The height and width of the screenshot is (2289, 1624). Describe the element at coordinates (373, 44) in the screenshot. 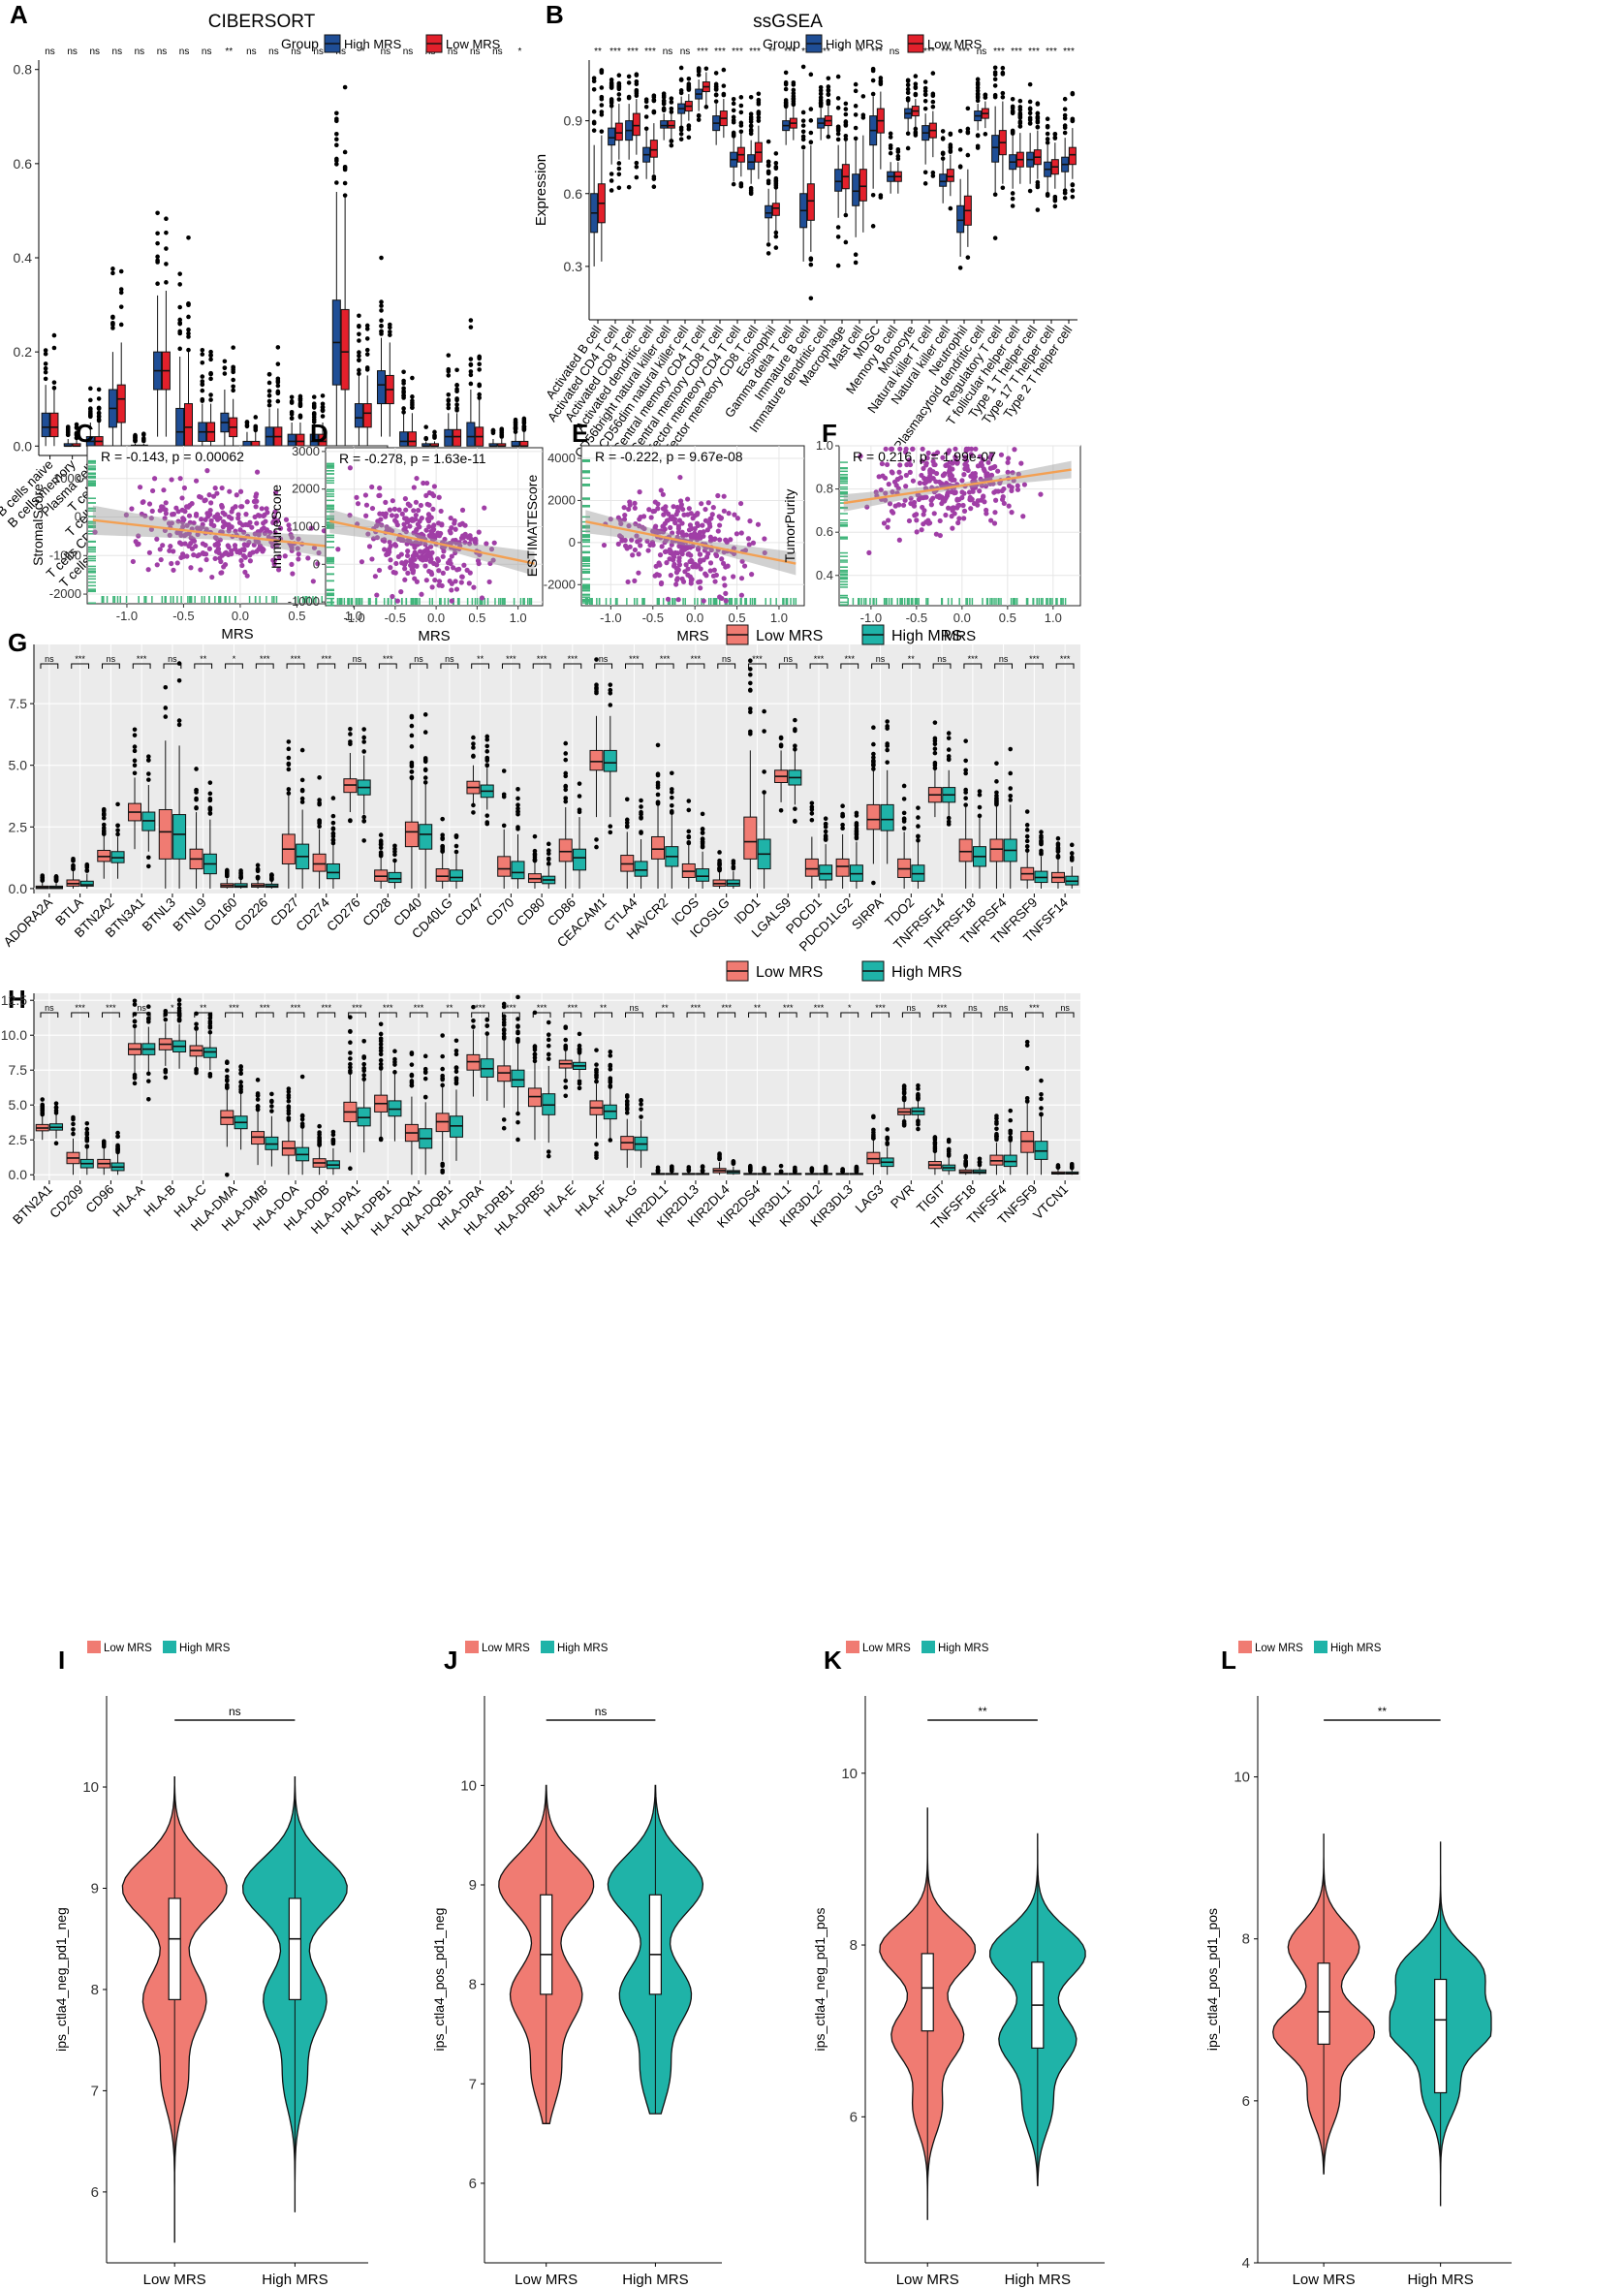

I see `legend-label: High MRS` at that location.